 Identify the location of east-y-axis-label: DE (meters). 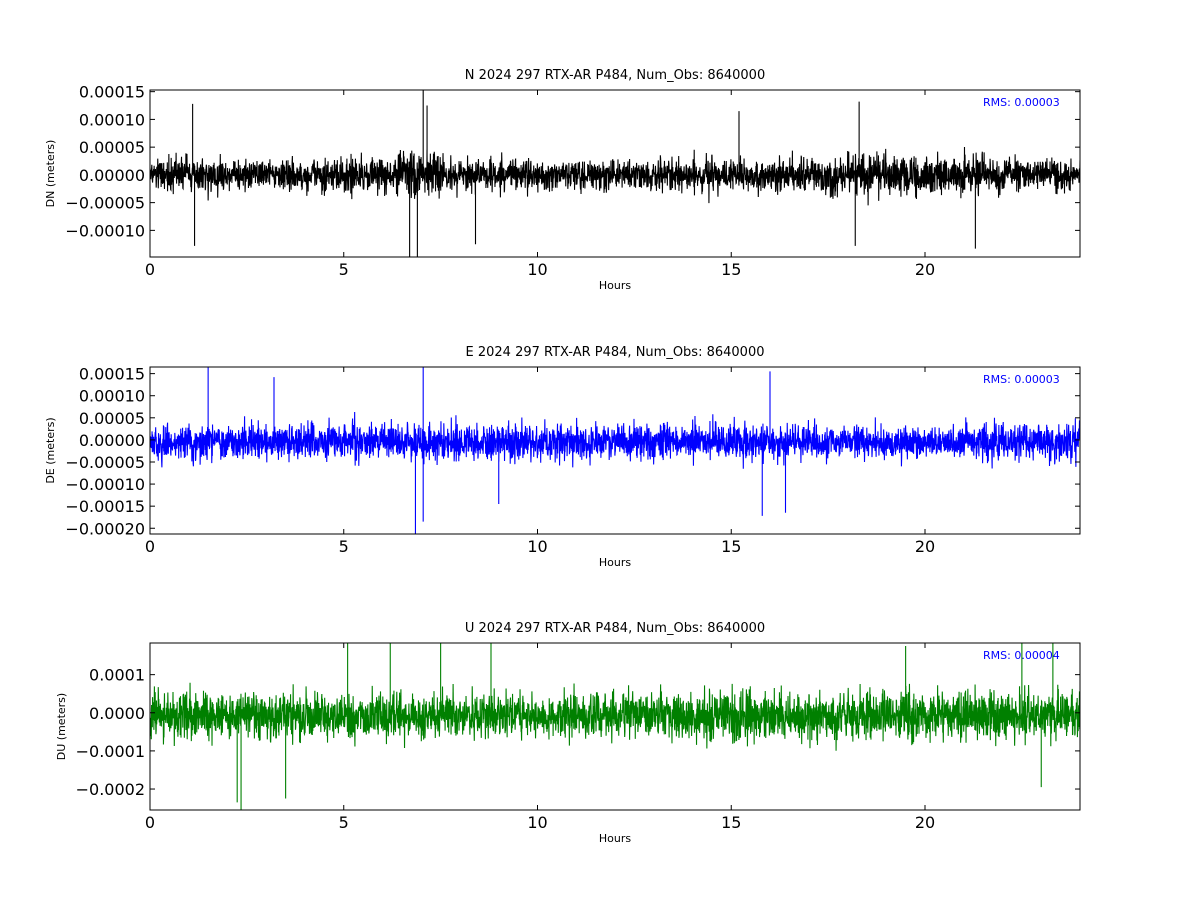
(50, 450).